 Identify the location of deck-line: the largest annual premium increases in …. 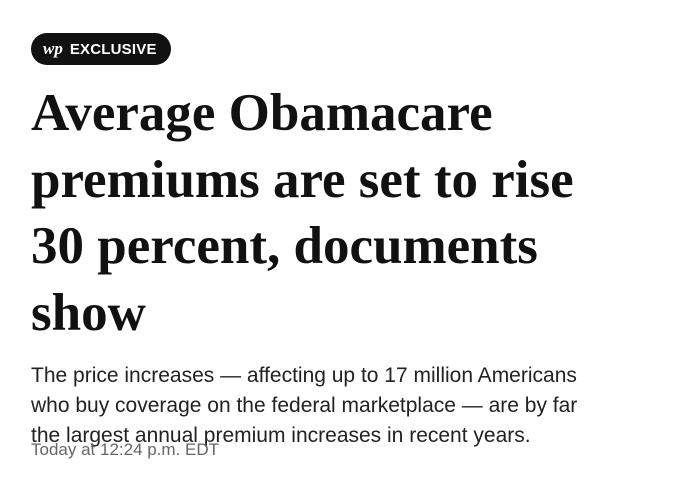
(281, 435).